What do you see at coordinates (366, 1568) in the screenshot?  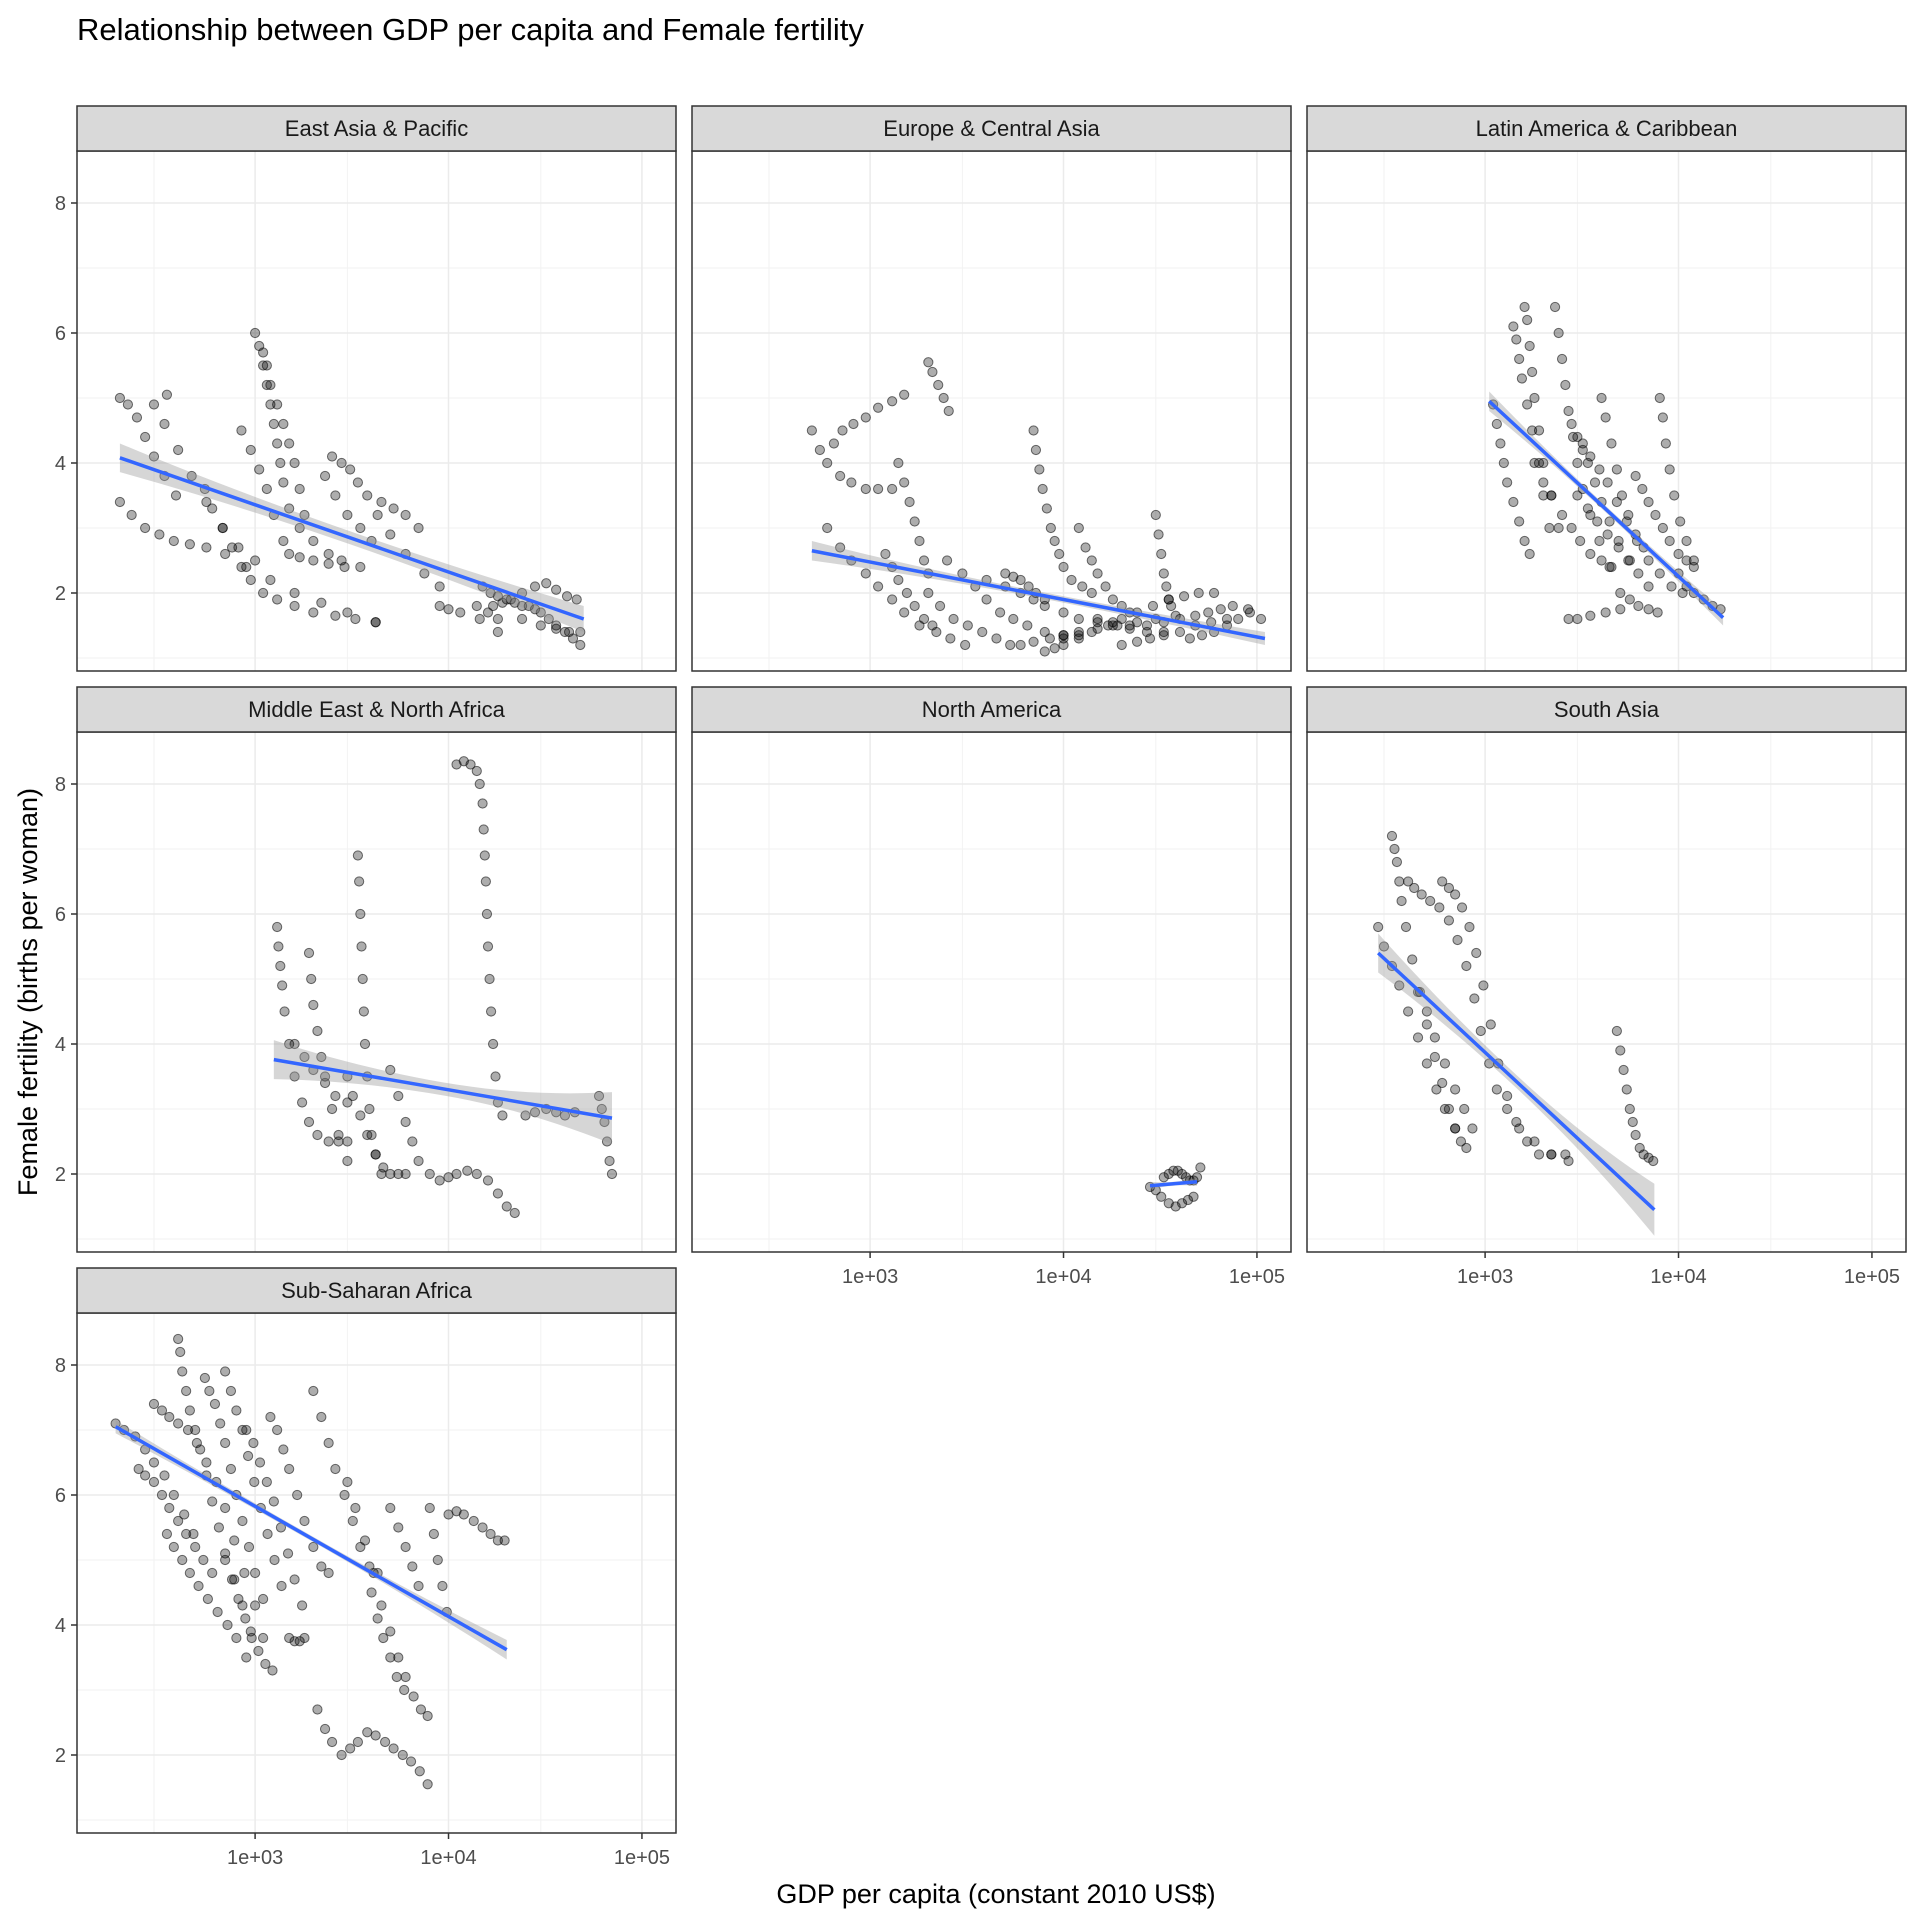 I see `facet-panel-sub-saharan-africa: Sub-Saharan Africa 2 4 6 8 1e+03 1e+04 1e+05` at bounding box center [366, 1568].